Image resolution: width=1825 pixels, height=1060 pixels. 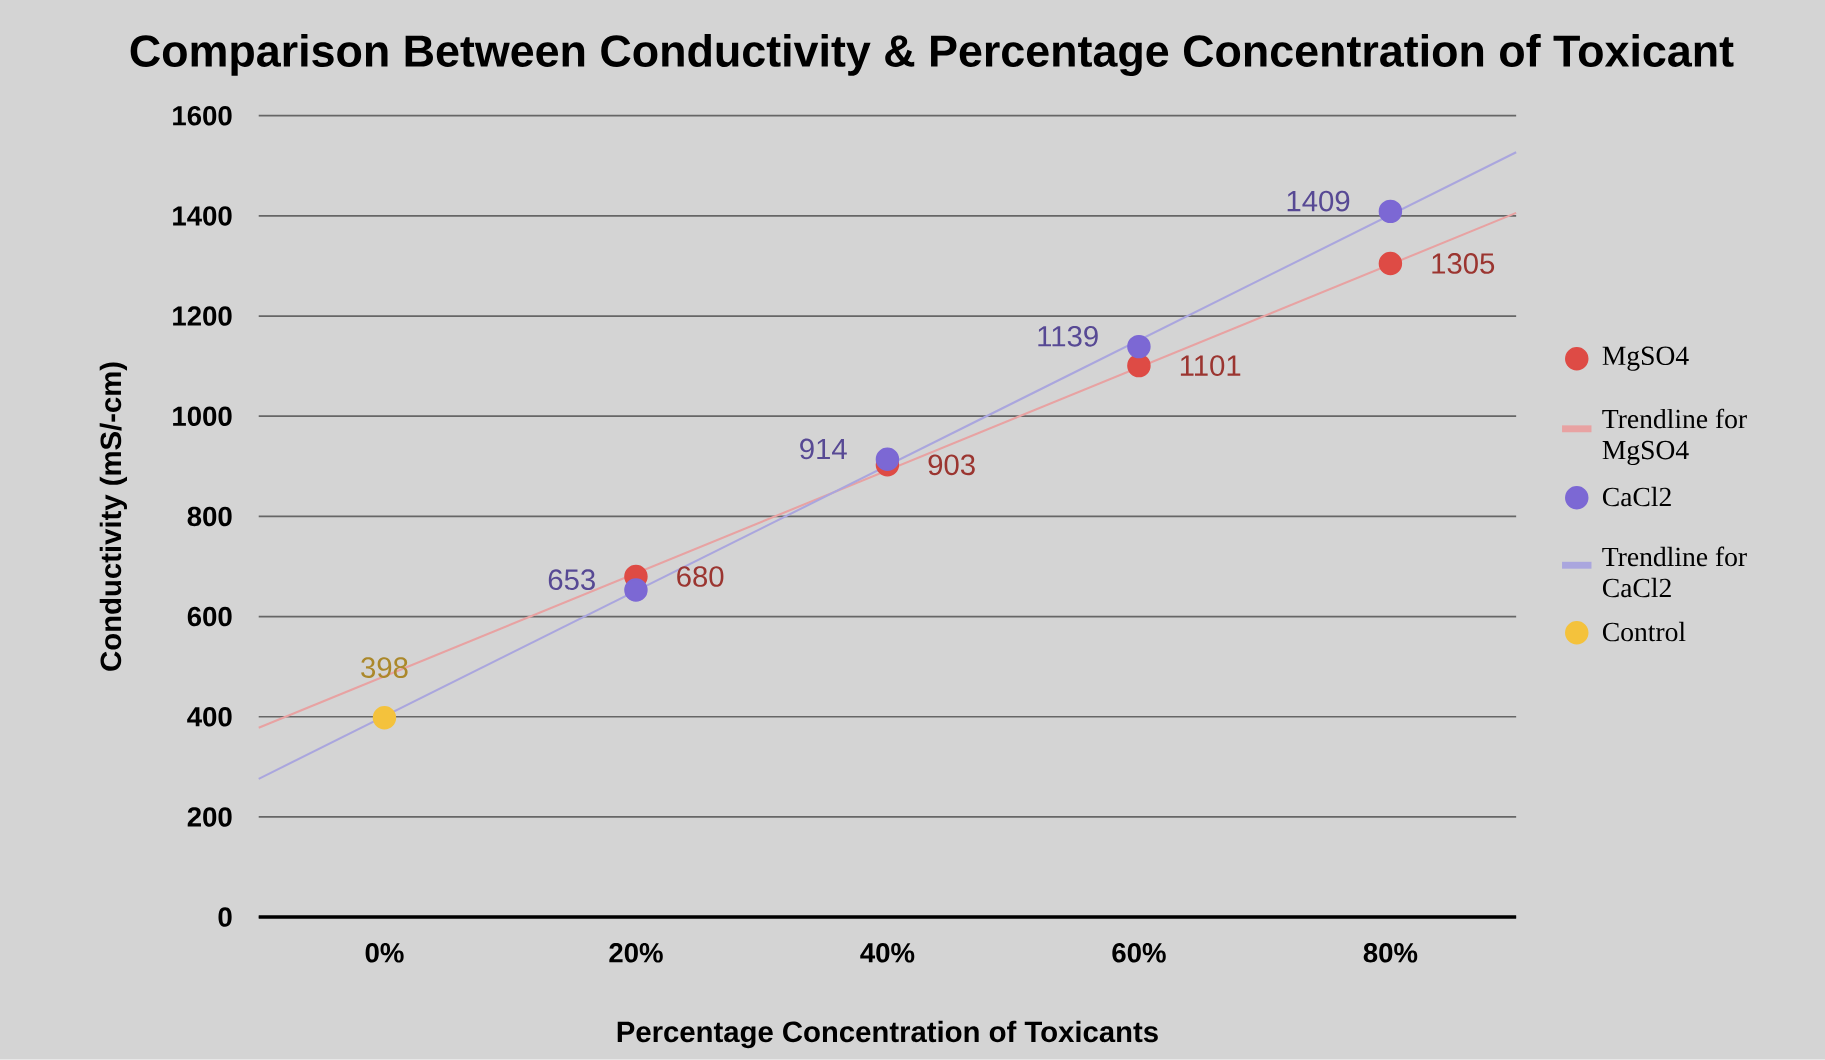 What do you see at coordinates (1210, 366) in the screenshot?
I see `data-label: 1101` at bounding box center [1210, 366].